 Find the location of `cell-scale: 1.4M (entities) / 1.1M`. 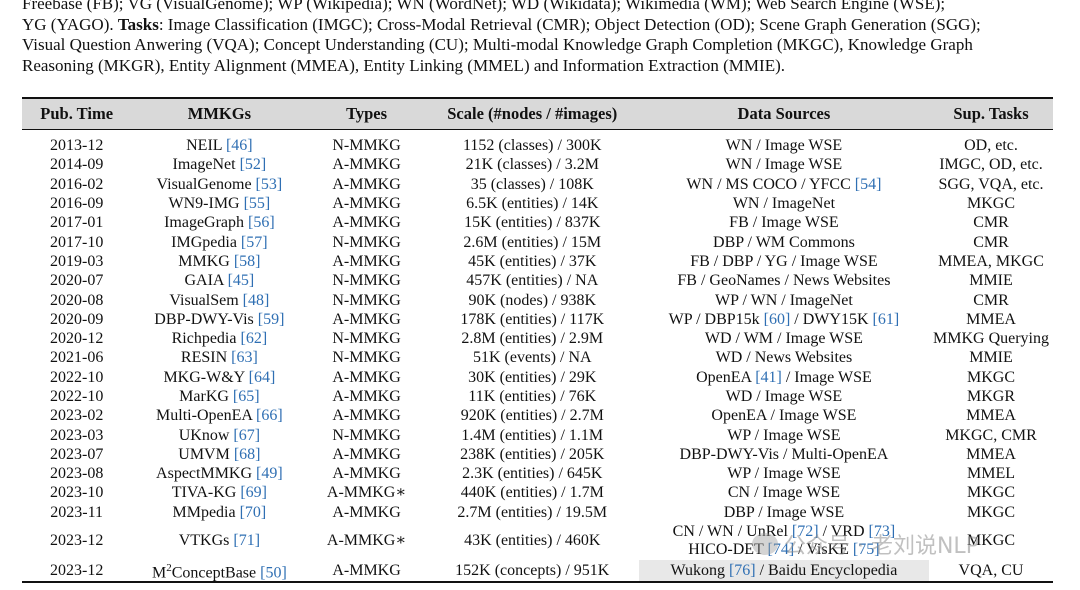

cell-scale: 1.4M (entities) / 1.1M is located at coordinates (532, 435).